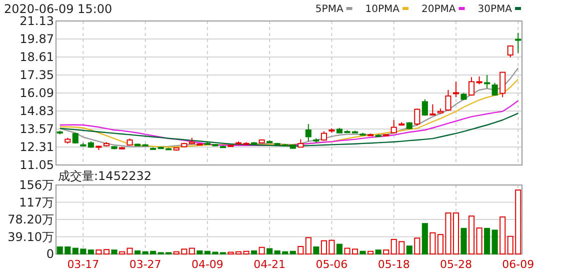 The height and width of the screenshot is (276, 578). I want to click on y-tick-label: 11.05, so click(37, 165).